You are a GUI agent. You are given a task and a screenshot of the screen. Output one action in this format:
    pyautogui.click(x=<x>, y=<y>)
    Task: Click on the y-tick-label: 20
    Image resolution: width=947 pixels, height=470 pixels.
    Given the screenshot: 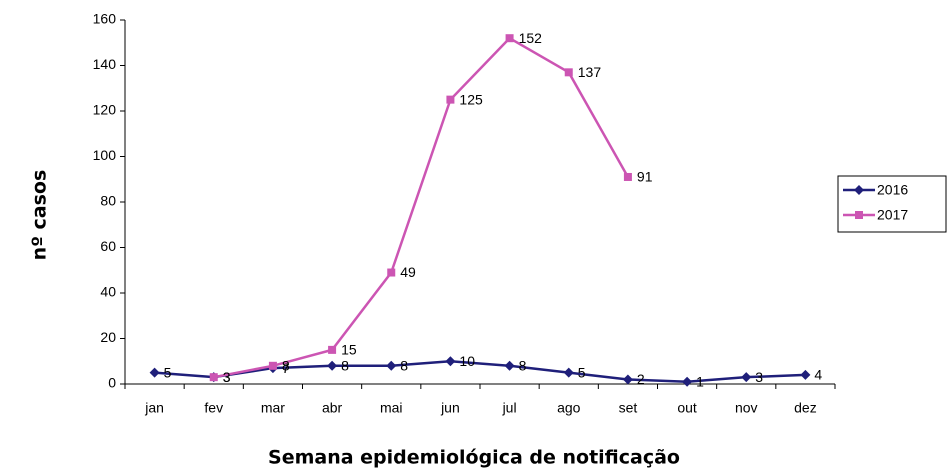 What is the action you would take?
    pyautogui.click(x=108, y=337)
    